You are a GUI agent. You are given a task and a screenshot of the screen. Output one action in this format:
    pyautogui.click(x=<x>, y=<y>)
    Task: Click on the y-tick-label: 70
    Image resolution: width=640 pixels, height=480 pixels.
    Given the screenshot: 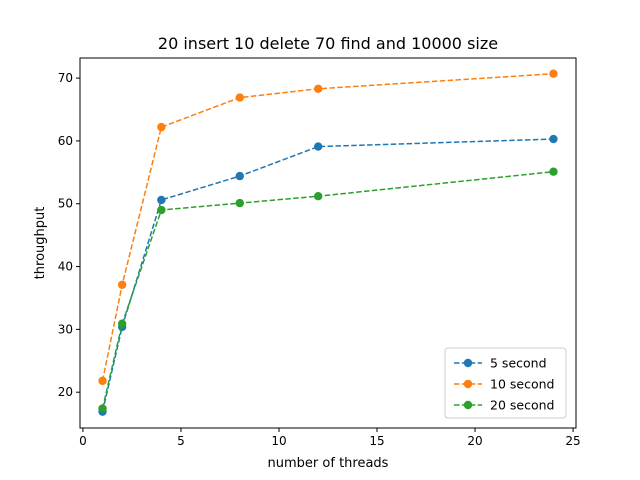 What is the action you would take?
    pyautogui.click(x=65, y=78)
    